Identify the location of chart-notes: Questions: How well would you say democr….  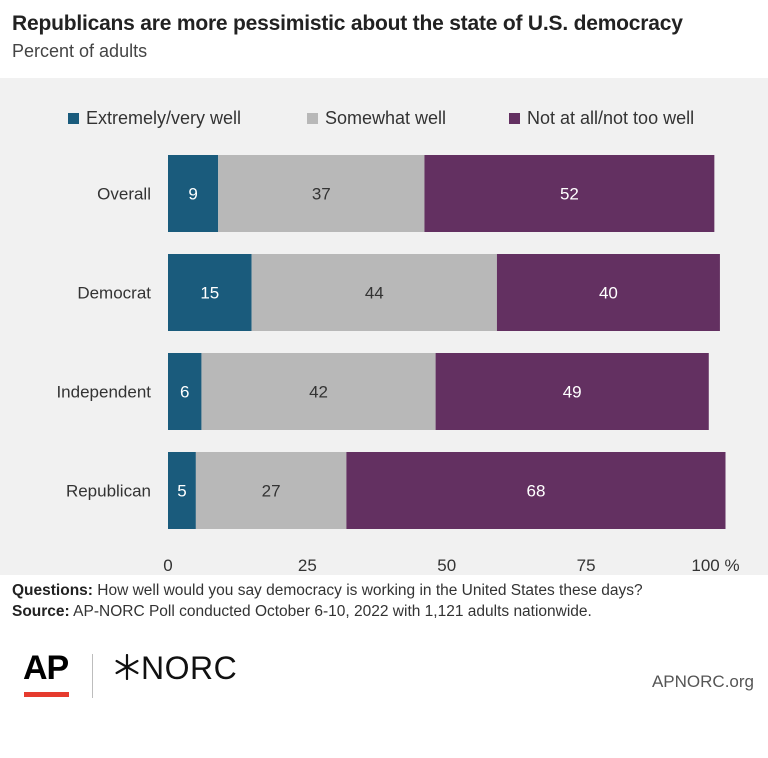
(327, 601).